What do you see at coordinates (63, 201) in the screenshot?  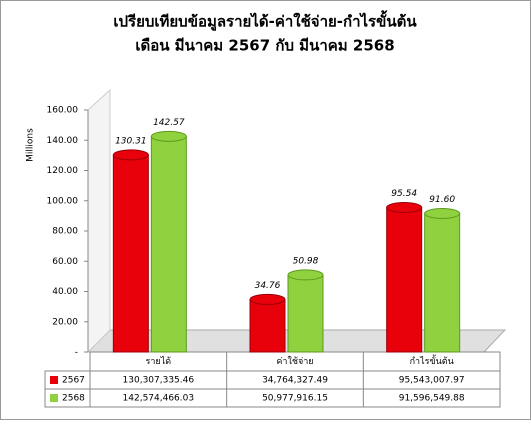 I see `y-tick-label: 100.00` at bounding box center [63, 201].